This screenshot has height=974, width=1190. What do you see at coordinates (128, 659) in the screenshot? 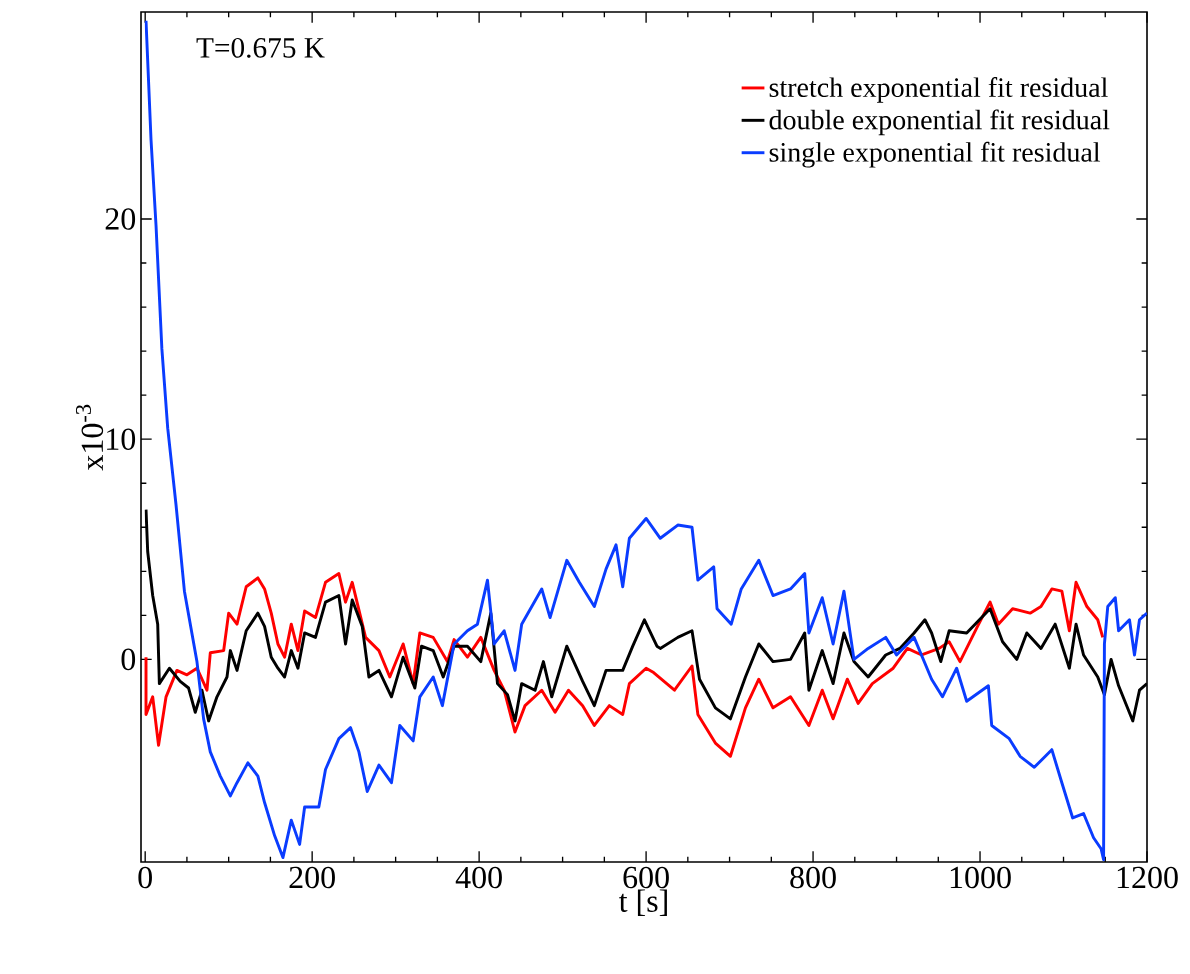
I see `y-tick-label: 0` at bounding box center [128, 659].